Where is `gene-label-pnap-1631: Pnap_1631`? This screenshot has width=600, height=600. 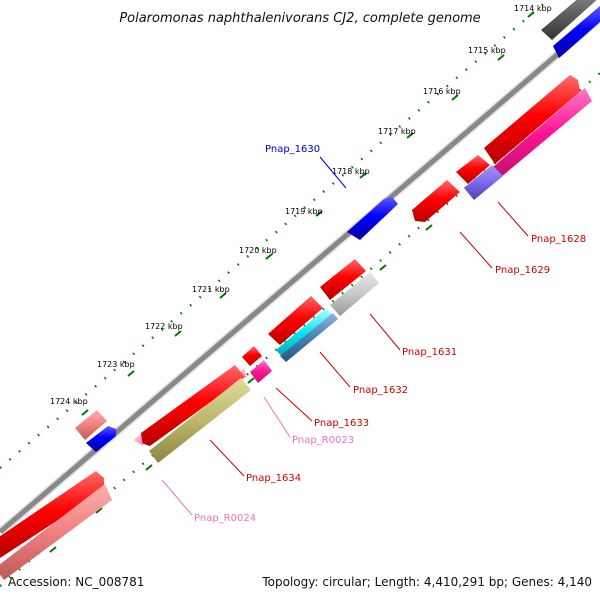 gene-label-pnap-1631: Pnap_1631 is located at coordinates (429, 352).